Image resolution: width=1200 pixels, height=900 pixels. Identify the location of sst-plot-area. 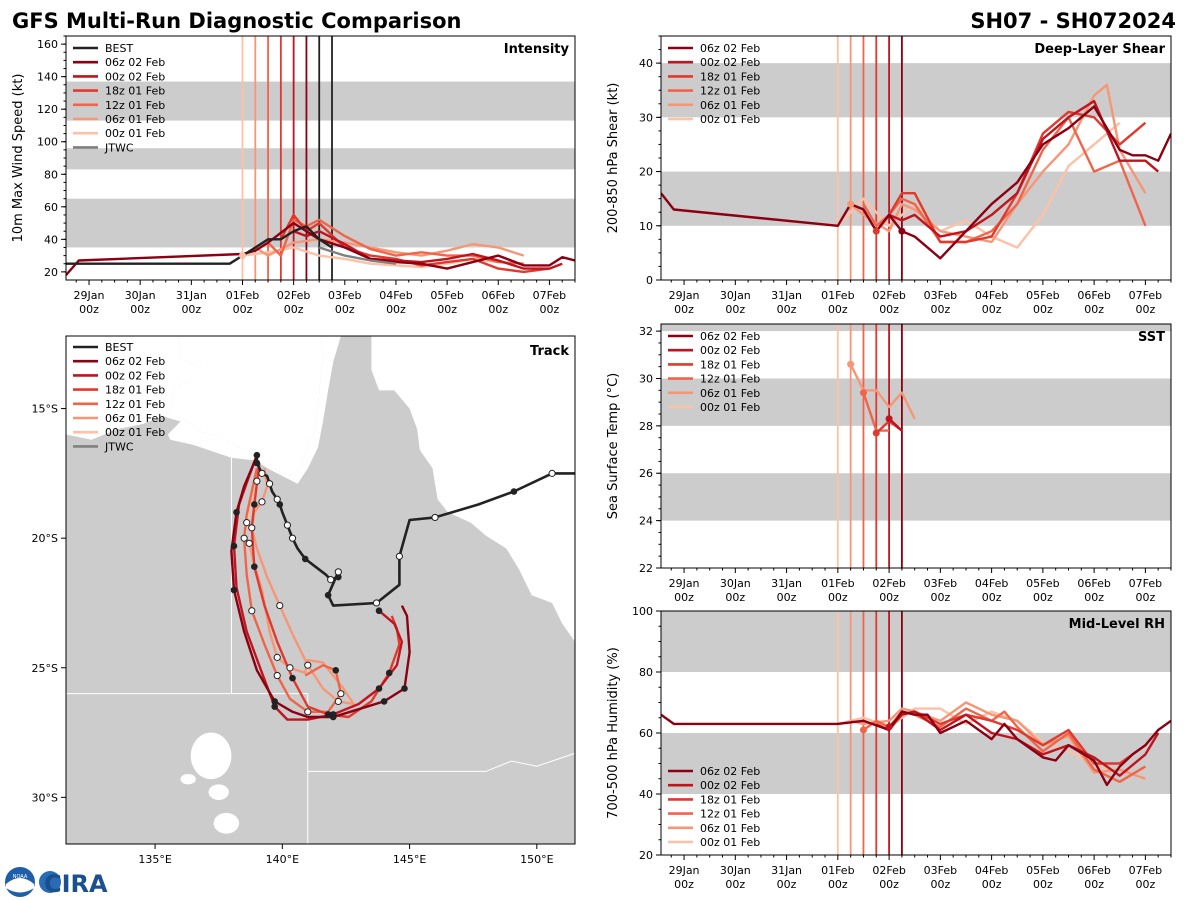
(916, 446).